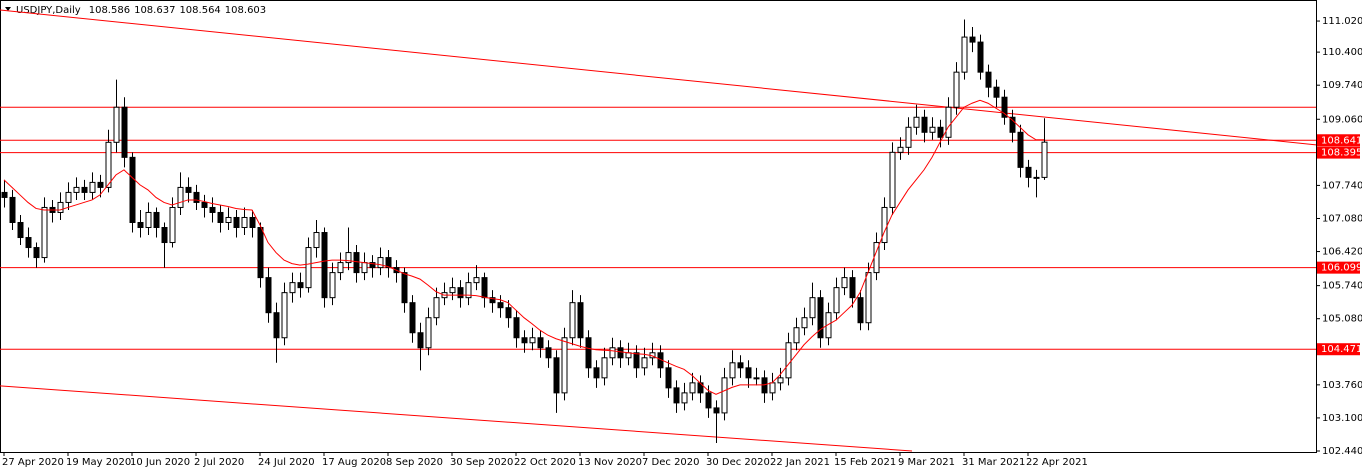 The height and width of the screenshot is (473, 1362). Describe the element at coordinates (865, 462) in the screenshot. I see `x-tick-label: 15 Feb 2021` at that location.